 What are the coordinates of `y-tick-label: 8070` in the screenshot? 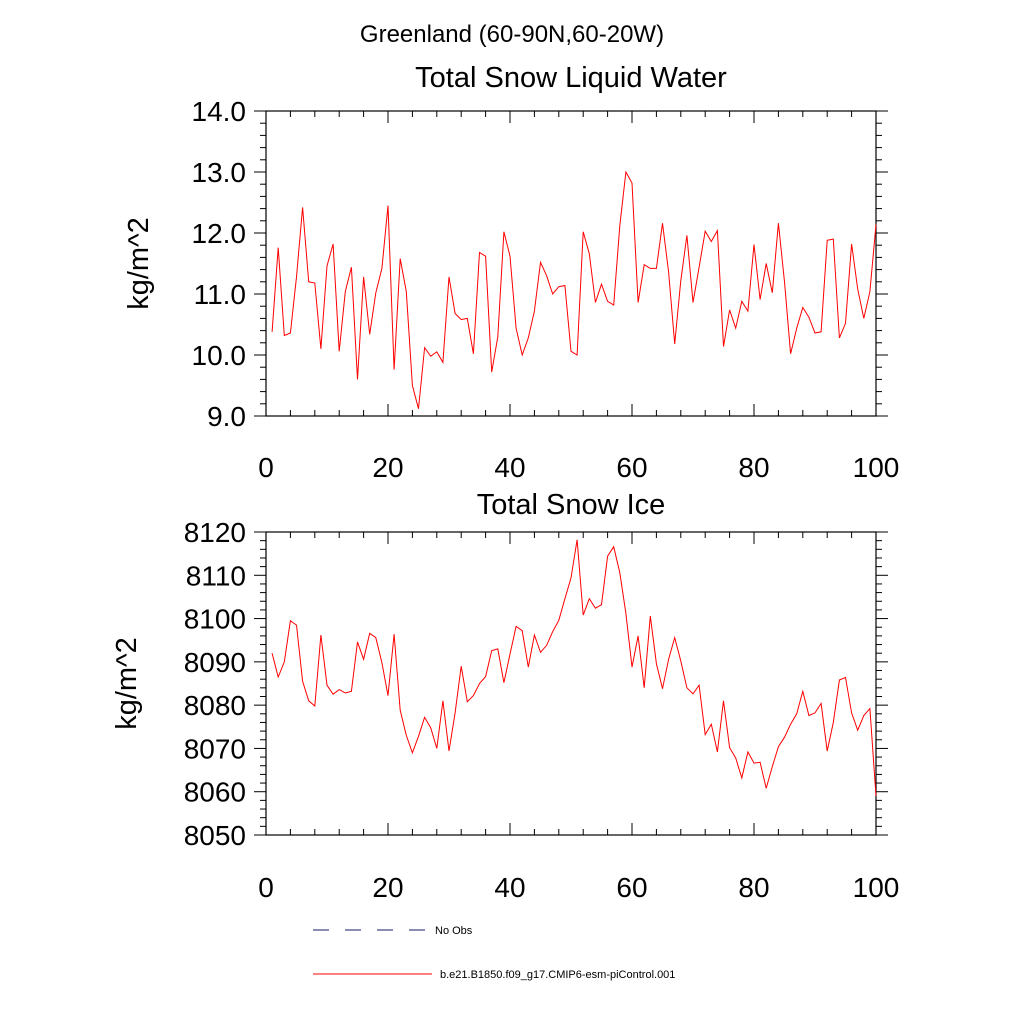 It's located at (215, 748).